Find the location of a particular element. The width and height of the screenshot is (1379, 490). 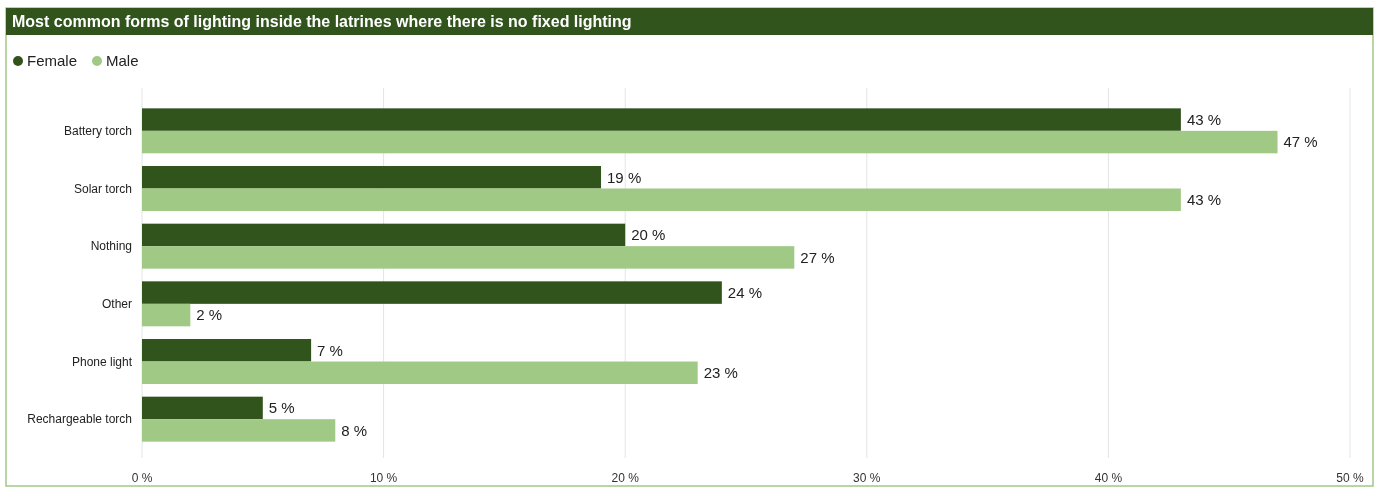

y-tick-label: Battery torch is located at coordinates (97, 131).